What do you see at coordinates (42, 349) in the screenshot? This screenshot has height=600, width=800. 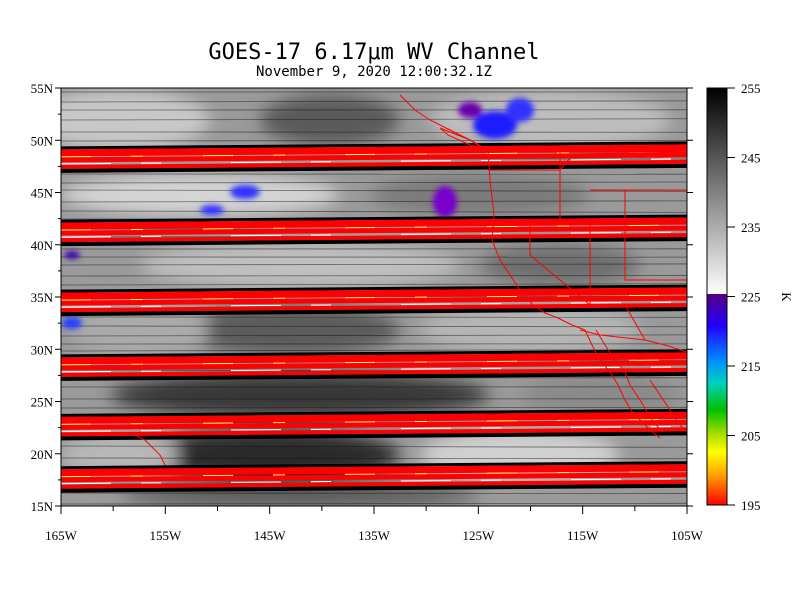 I see `lat-label: 30N` at bounding box center [42, 349].